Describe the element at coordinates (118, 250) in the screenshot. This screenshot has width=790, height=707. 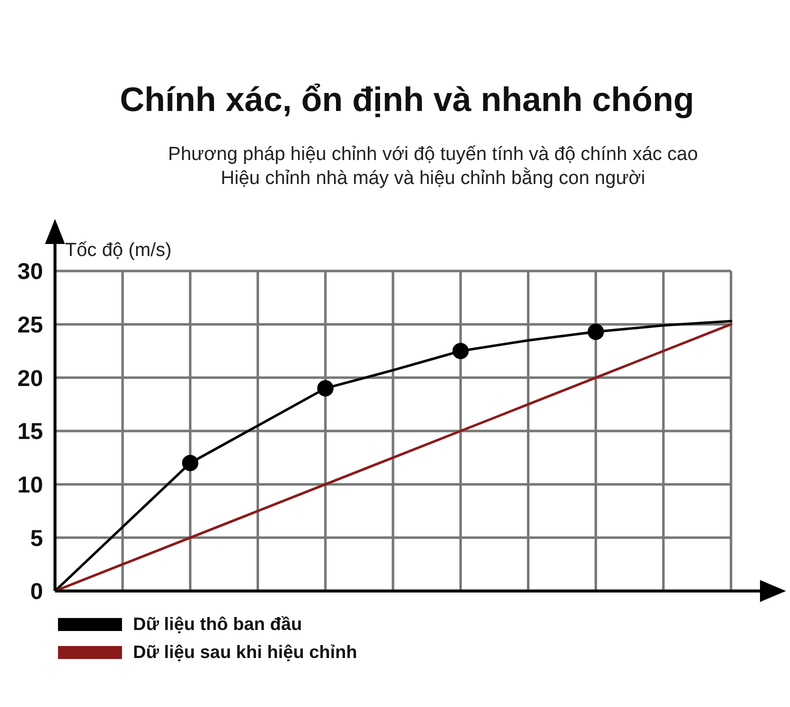
I see `y-axis-title: Tốc độ (m/s)` at that location.